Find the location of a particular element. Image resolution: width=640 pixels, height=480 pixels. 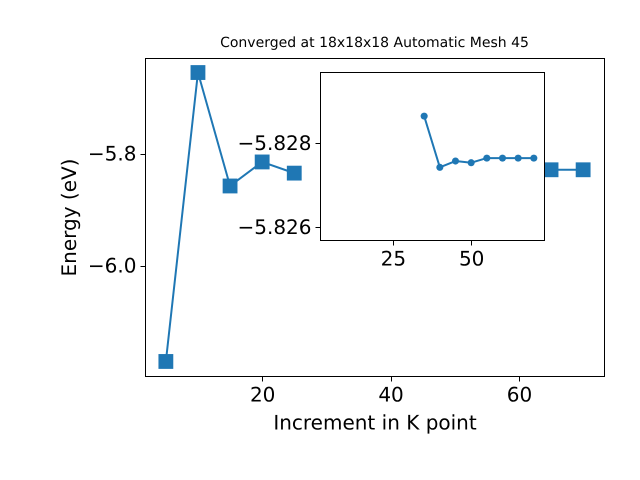

x-tick-label: 20 is located at coordinates (263, 394).